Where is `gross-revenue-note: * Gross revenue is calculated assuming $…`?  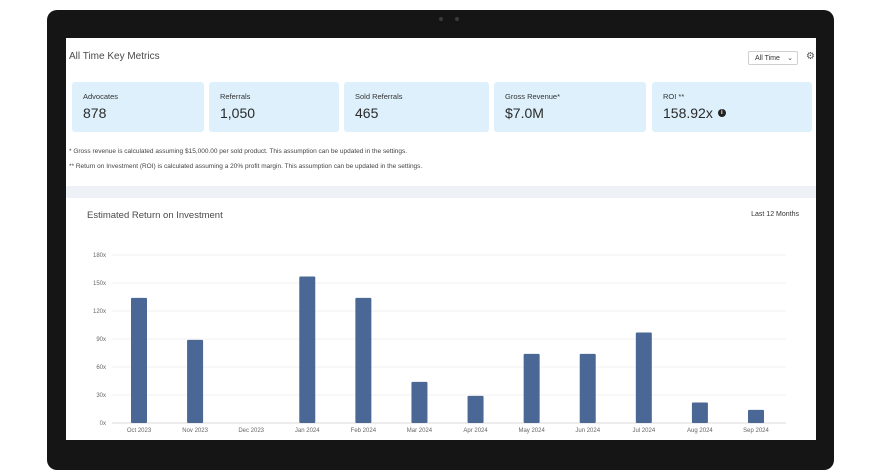
gross-revenue-note: * Gross revenue is calculated assuming $… is located at coordinates (238, 151).